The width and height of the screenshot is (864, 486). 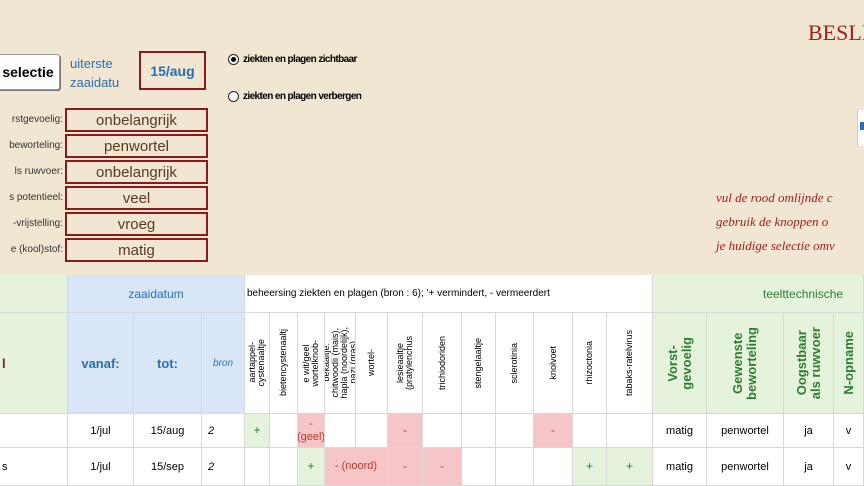 I want to click on column-header-label: Oogstbaar als ruwvoer, so click(x=808, y=363).